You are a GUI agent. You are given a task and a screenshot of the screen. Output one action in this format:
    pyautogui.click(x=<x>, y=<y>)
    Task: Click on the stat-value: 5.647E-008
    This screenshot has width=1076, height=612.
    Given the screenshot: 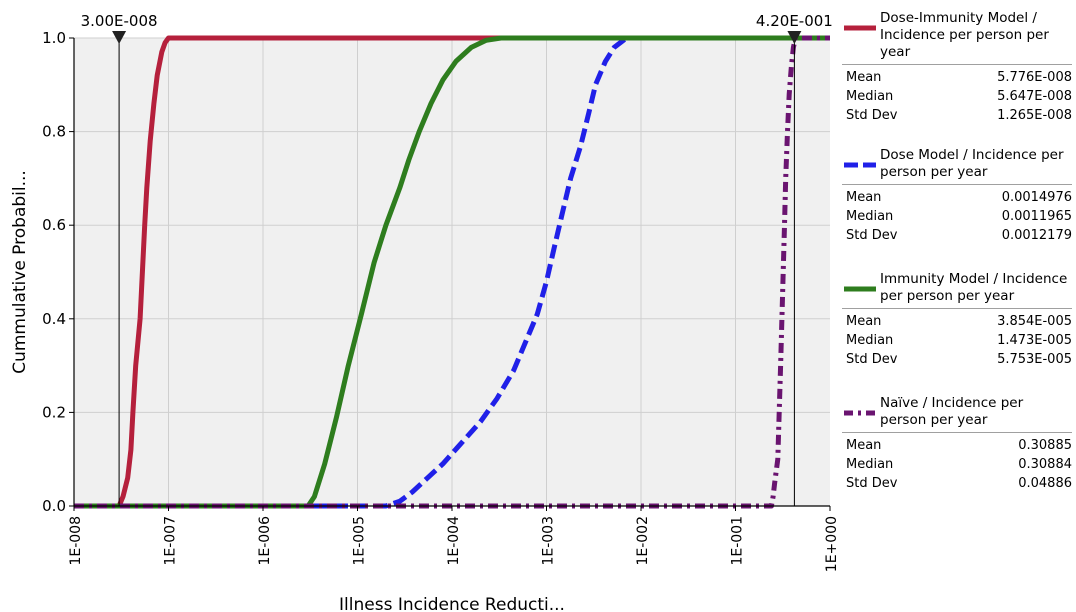 What is the action you would take?
    pyautogui.click(x=1034, y=96)
    